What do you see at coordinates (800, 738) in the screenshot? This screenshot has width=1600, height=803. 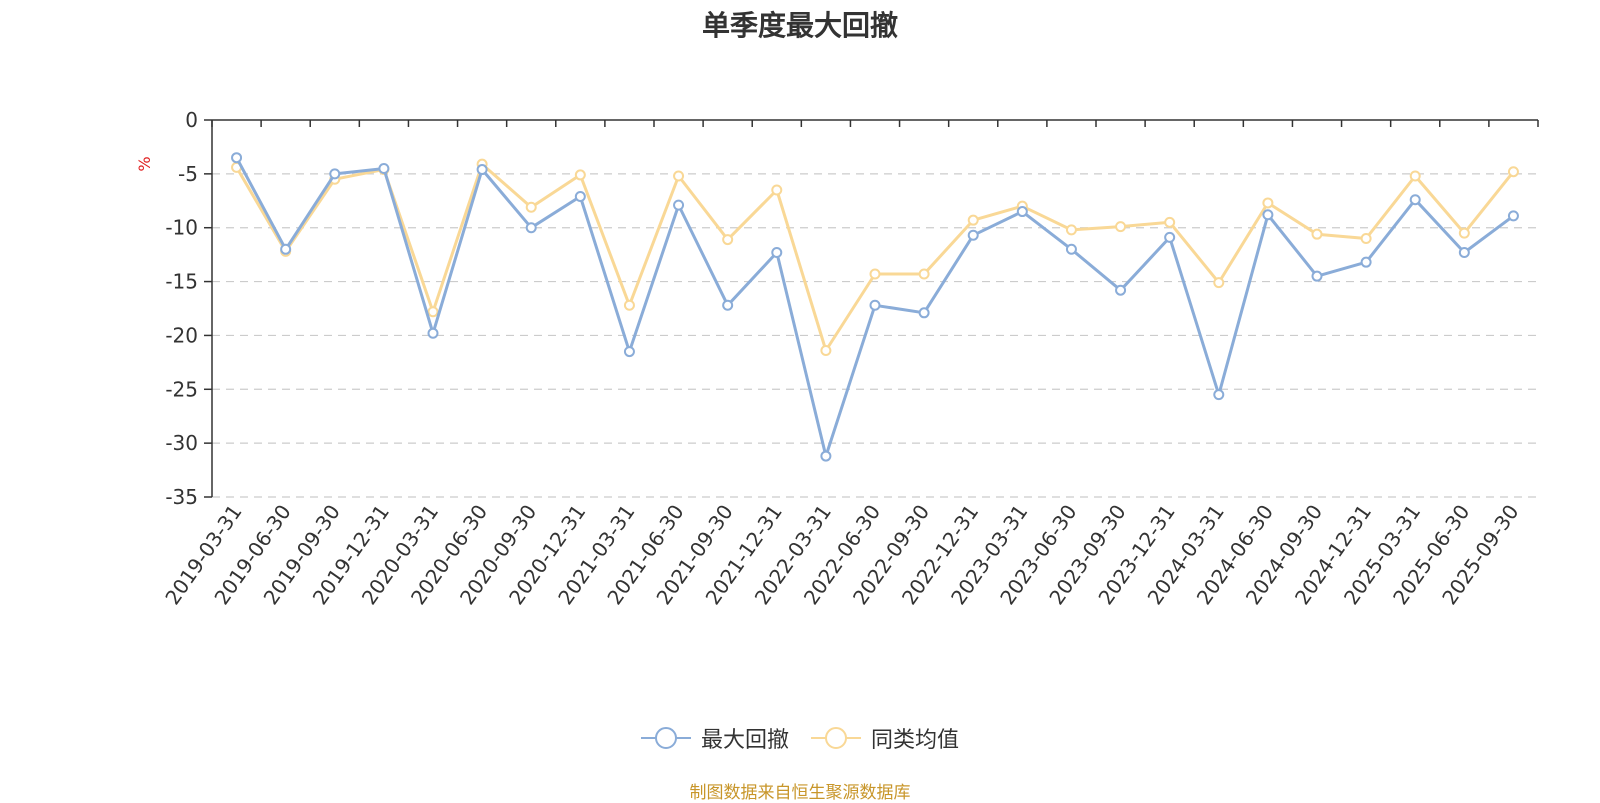 I see `legend: 最大回撤 同类均值` at bounding box center [800, 738].